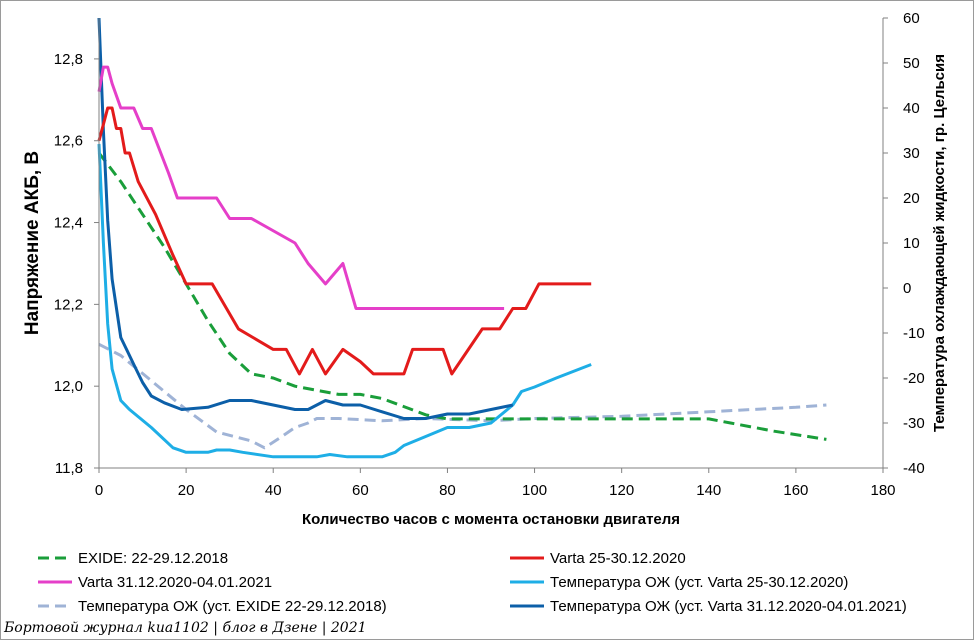 This screenshot has height=640, width=974. Describe the element at coordinates (68, 304) in the screenshot. I see `y-left-tick-label: 12,2` at that location.